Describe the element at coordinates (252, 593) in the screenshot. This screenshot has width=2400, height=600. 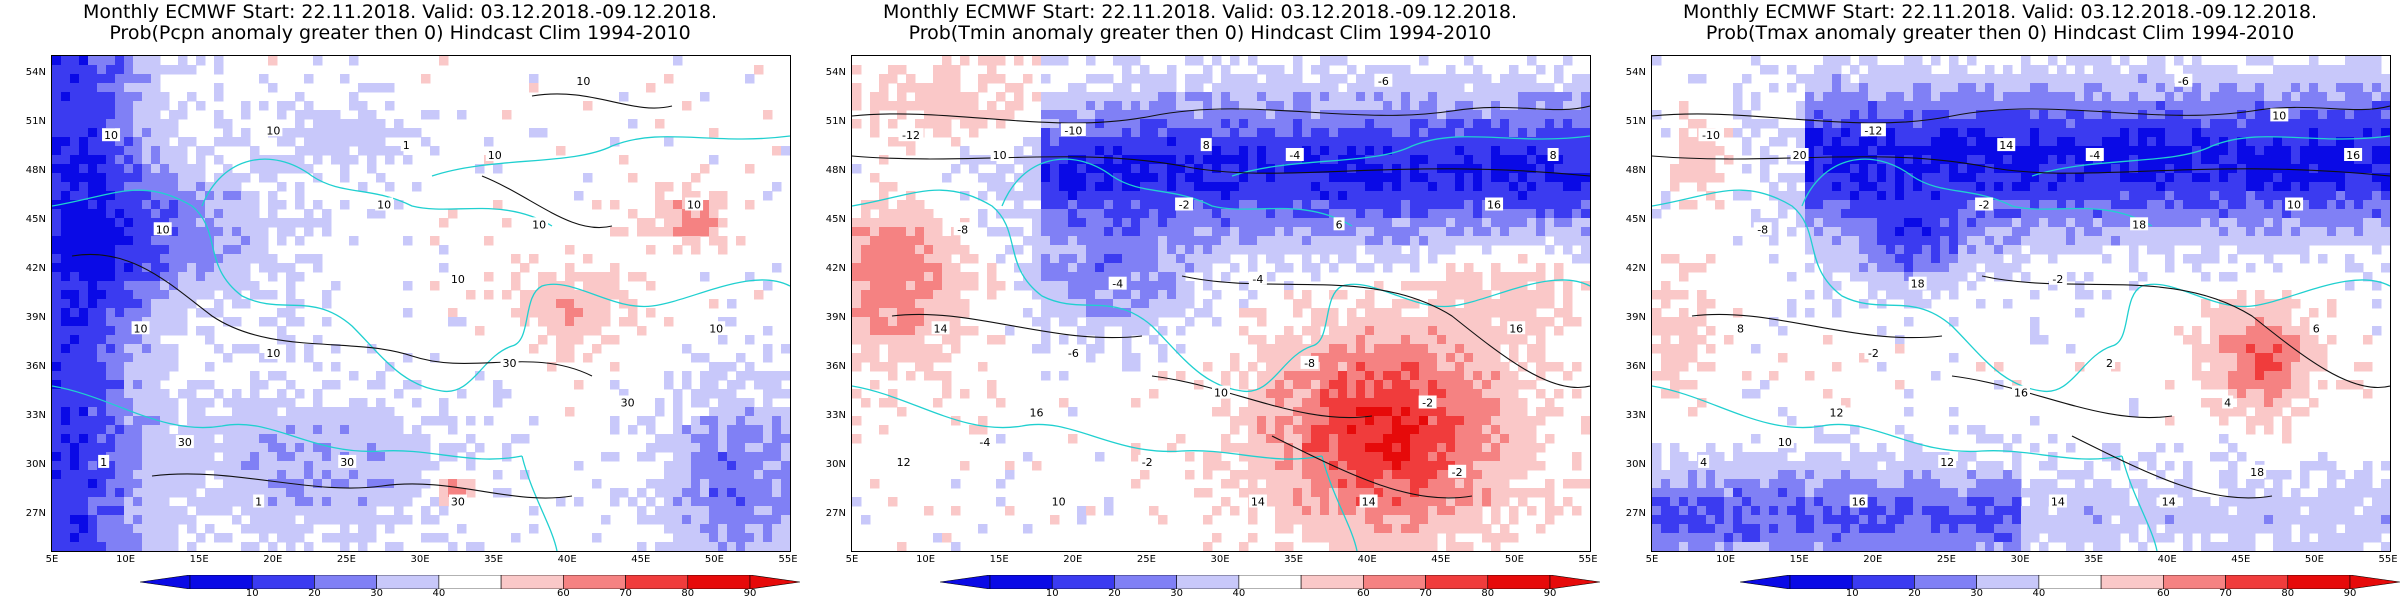
I see `colorbar-tick: 10` at that location.